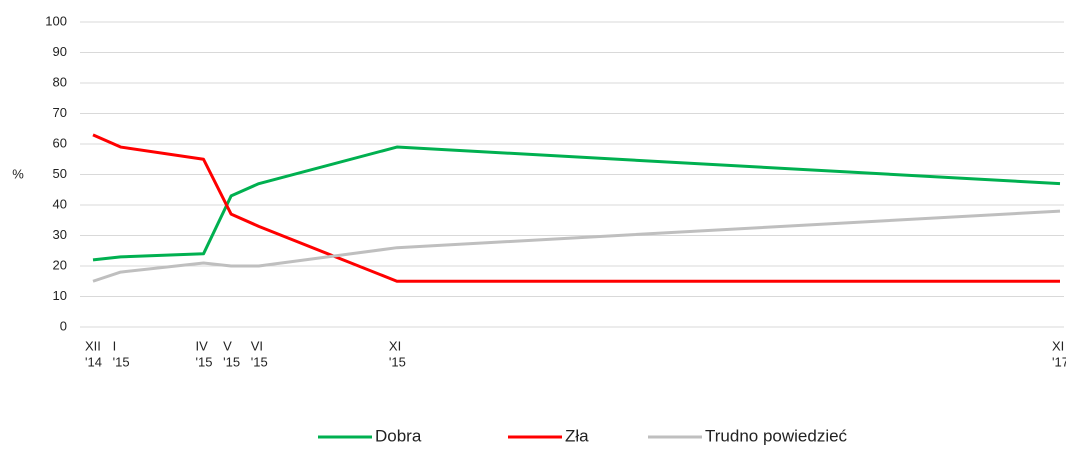 The height and width of the screenshot is (450, 1066). I want to click on y-tick-label: 80, so click(60, 81).